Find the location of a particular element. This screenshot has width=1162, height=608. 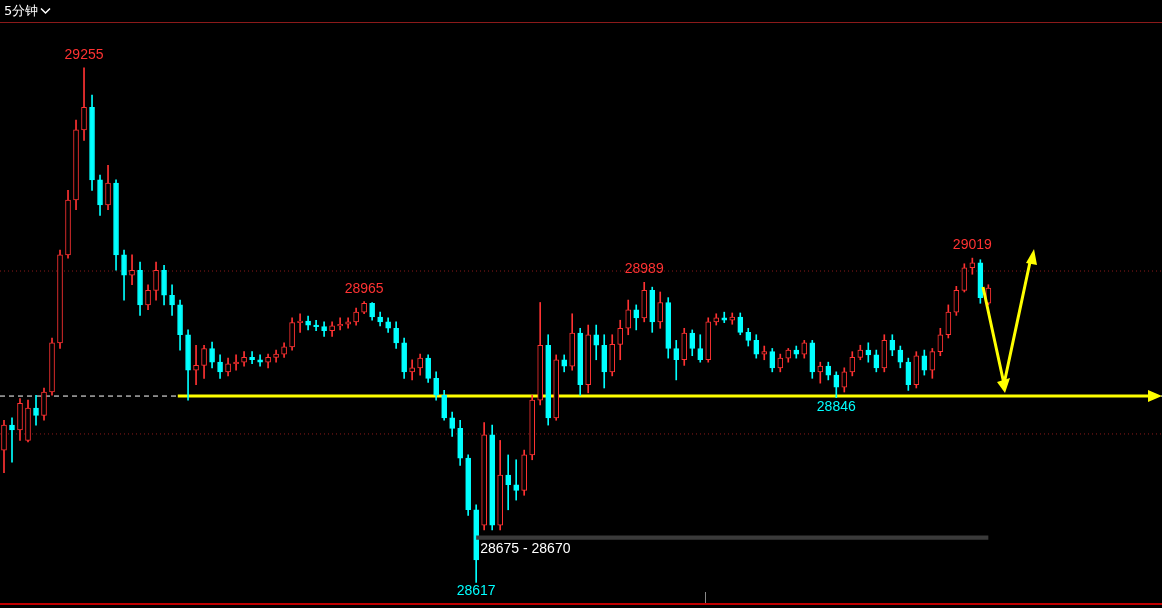

band-label: 28675 - 28670 is located at coordinates (525, 548).